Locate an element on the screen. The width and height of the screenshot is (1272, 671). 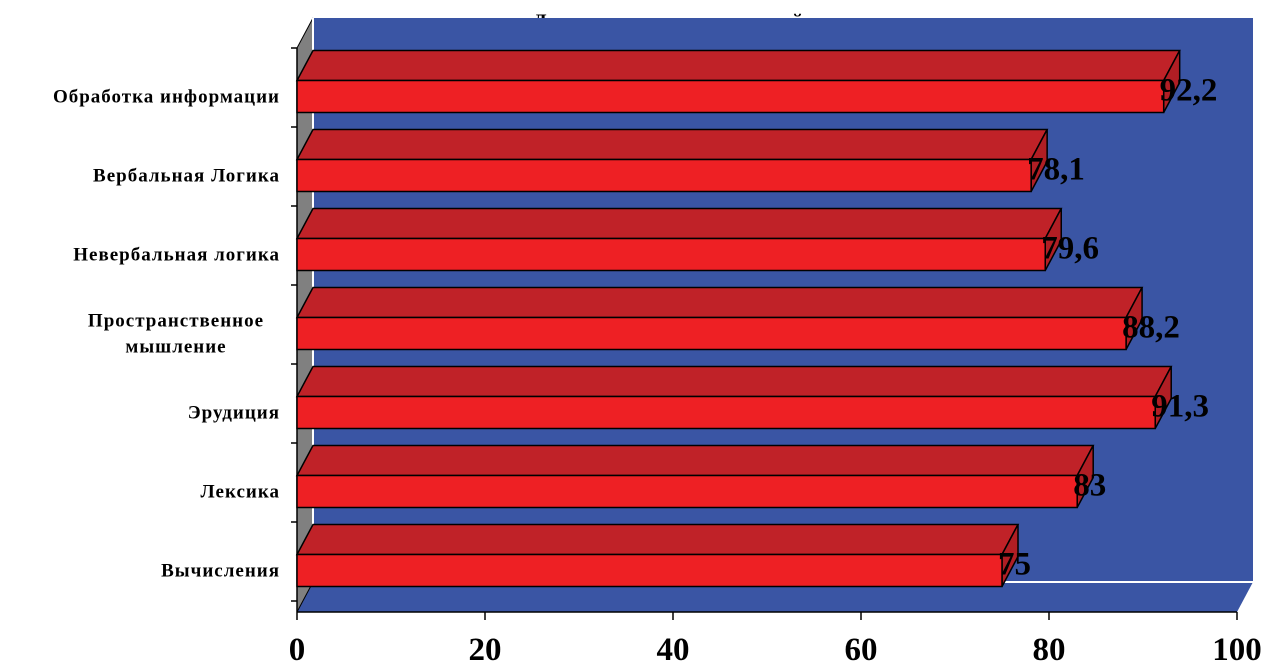
value-labels: 92,2 78,1 79,6 88,2 91,3 83 75 is located at coordinates (1107, 328).